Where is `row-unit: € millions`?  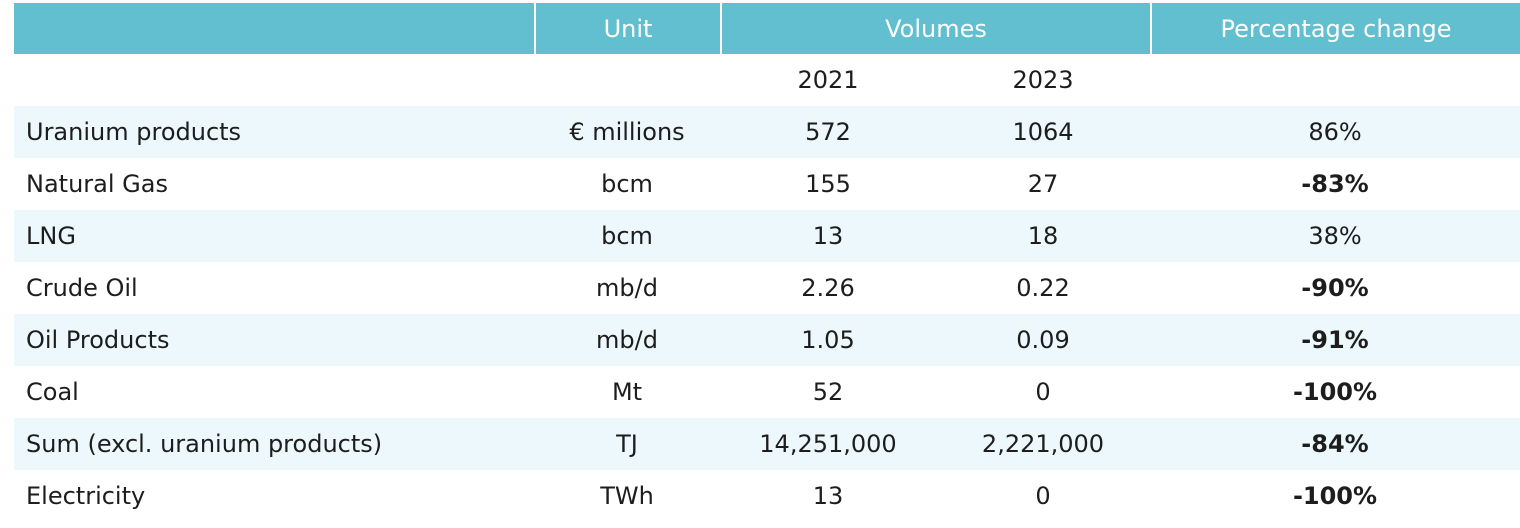
row-unit: € millions is located at coordinates (627, 132).